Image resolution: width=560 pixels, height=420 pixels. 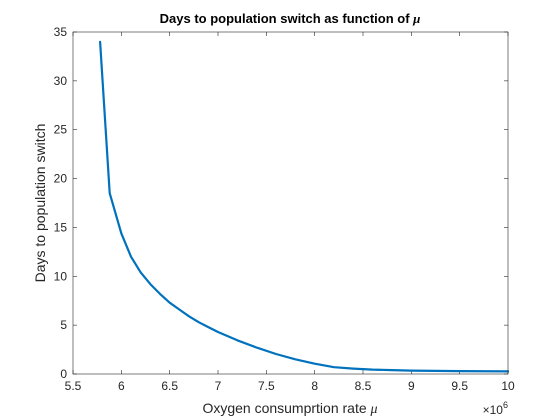 I want to click on x-tick-label: 9.5, so click(x=459, y=386).